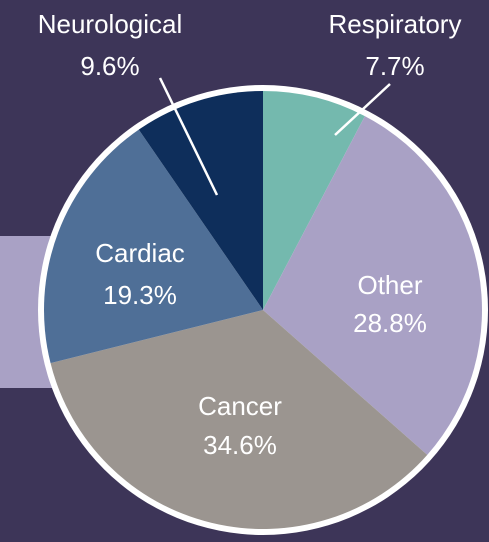  What do you see at coordinates (109, 66) in the screenshot?
I see `slice-value-label: 9.6%` at bounding box center [109, 66].